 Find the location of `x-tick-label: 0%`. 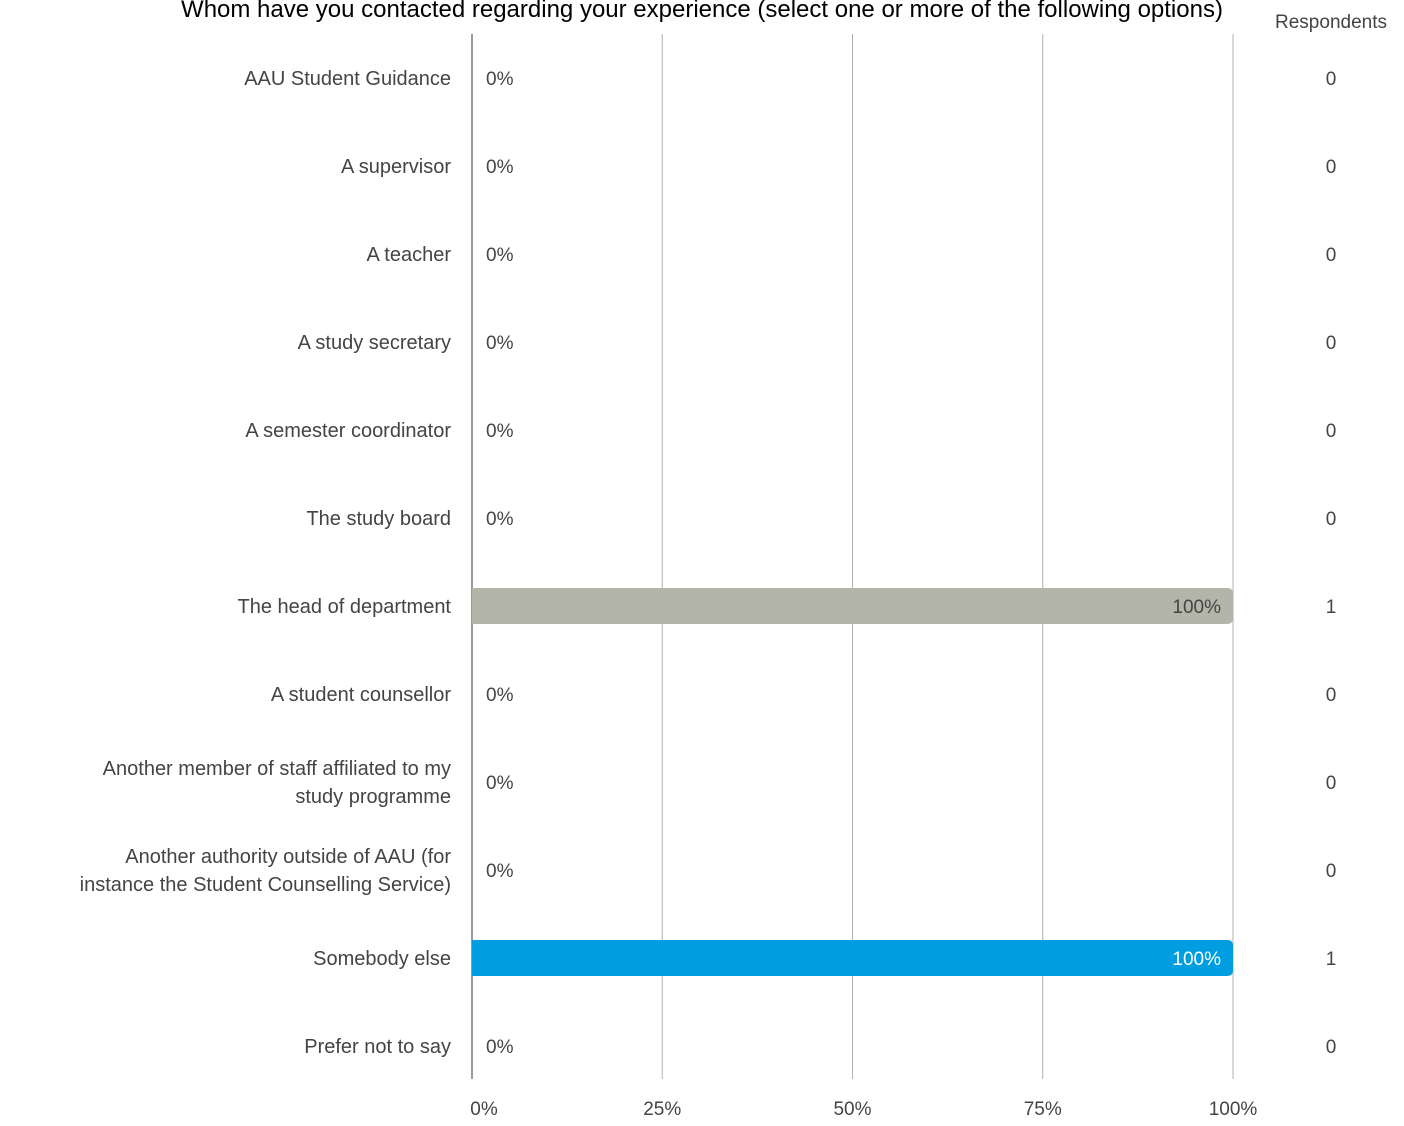

x-tick-label: 0% is located at coordinates (484, 1109).